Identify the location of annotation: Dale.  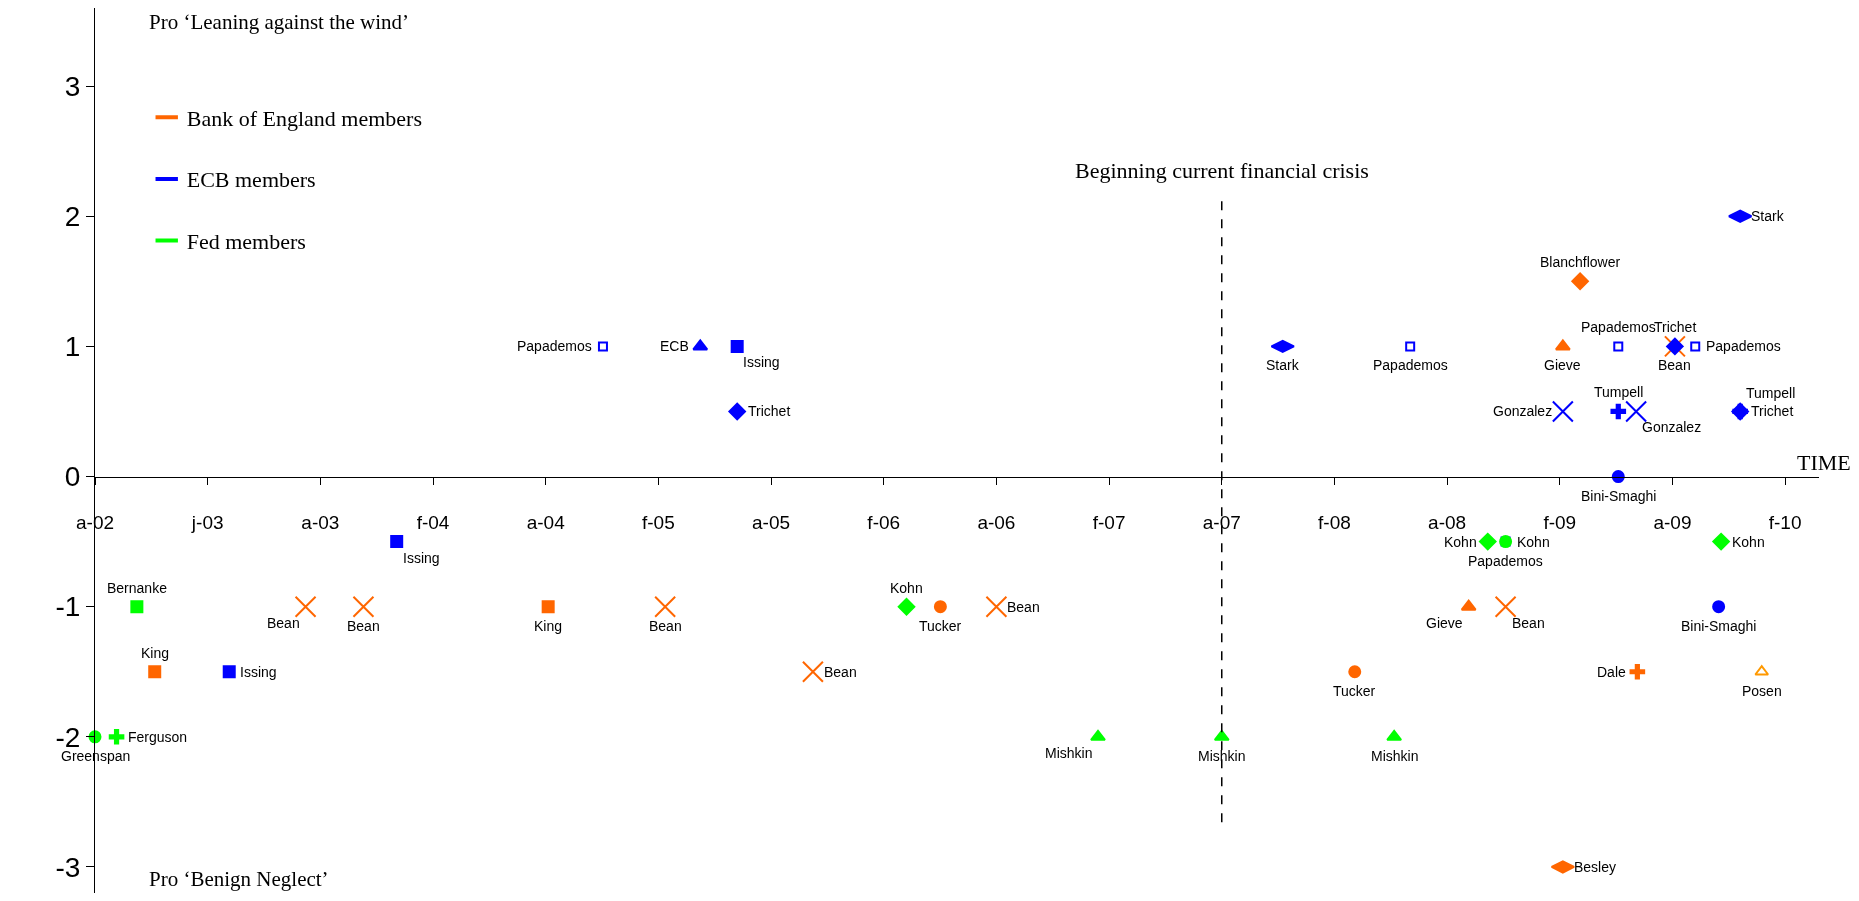
(1612, 672).